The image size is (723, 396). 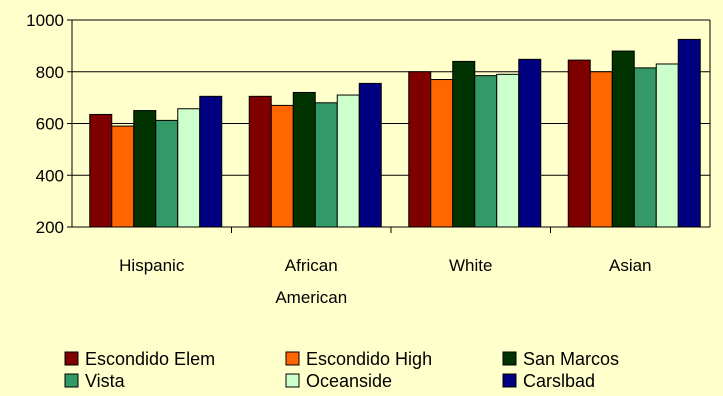 I want to click on y-tick-label: 400, so click(x=50, y=175).